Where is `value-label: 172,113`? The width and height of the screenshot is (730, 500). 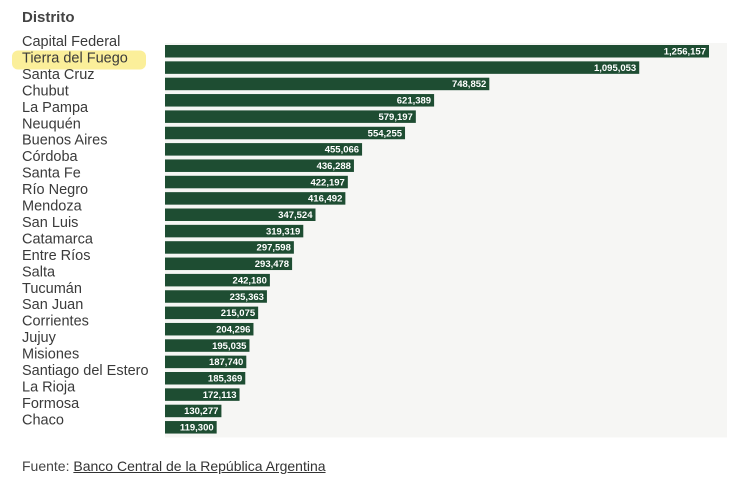 value-label: 172,113 is located at coordinates (220, 395).